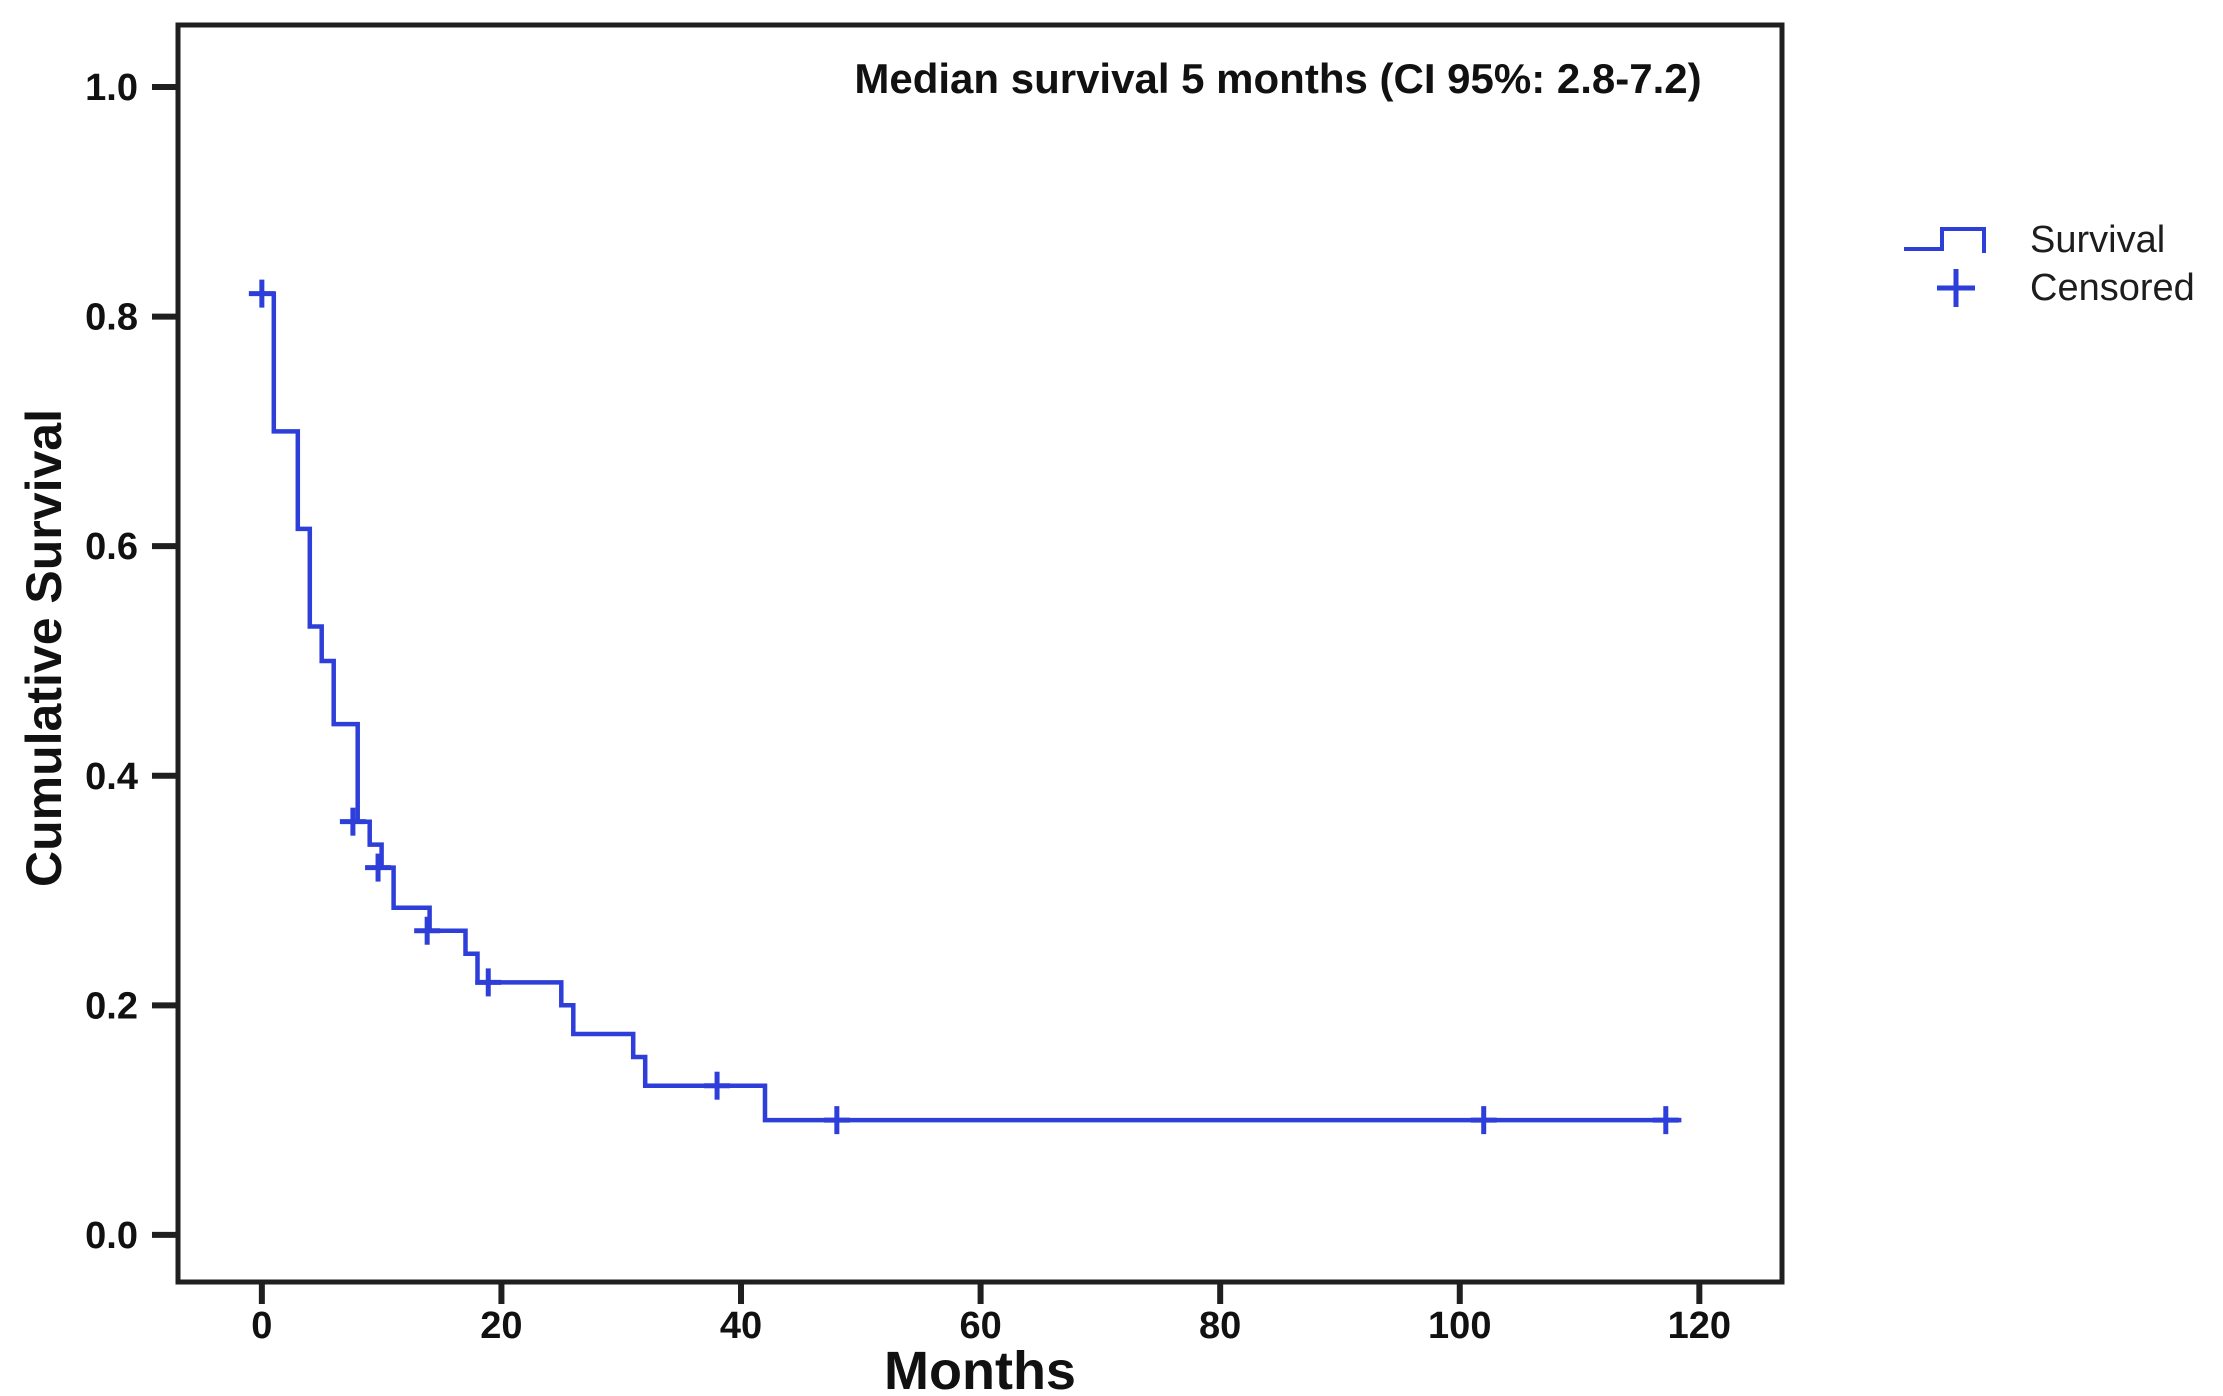 Image resolution: width=2223 pixels, height=1396 pixels. What do you see at coordinates (2098, 239) in the screenshot?
I see `legend-label-survival: Survival` at bounding box center [2098, 239].